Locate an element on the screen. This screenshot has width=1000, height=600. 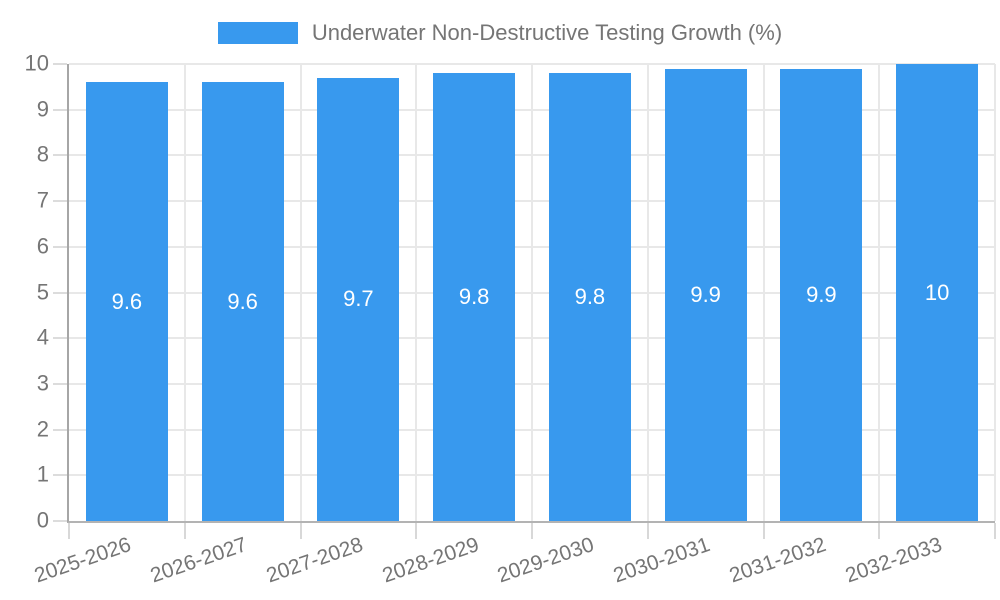
x-axis-category-label: 2030-2031 is located at coordinates (662, 560).